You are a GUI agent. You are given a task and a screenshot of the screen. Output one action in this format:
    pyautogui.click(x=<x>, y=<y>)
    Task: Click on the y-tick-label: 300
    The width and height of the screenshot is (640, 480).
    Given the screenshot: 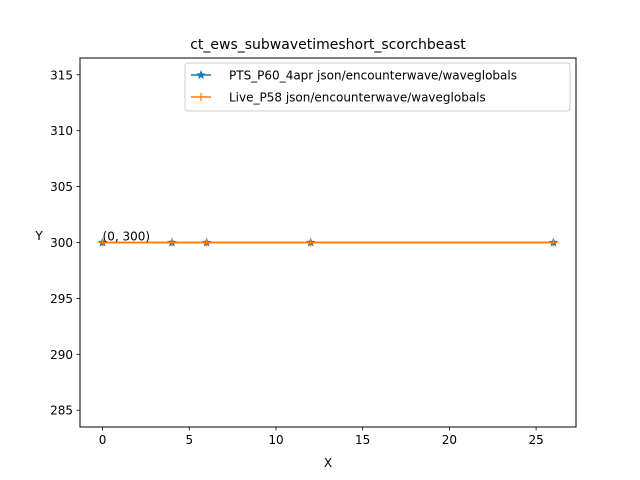 What is the action you would take?
    pyautogui.click(x=61, y=243)
    